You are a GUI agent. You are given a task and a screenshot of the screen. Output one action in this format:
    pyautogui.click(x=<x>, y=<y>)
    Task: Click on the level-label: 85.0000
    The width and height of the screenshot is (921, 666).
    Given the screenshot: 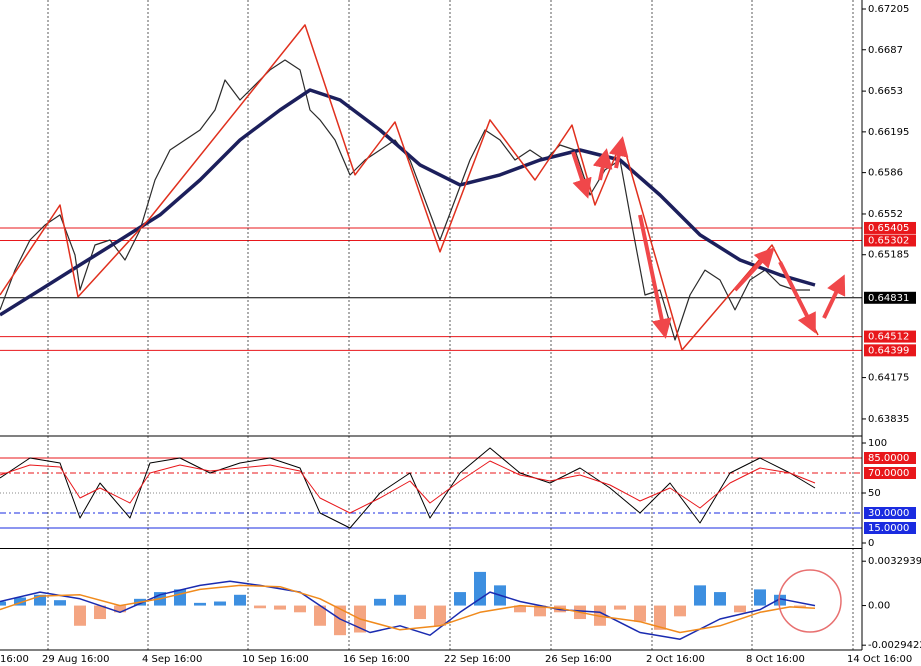 What is the action you would take?
    pyautogui.click(x=890, y=458)
    